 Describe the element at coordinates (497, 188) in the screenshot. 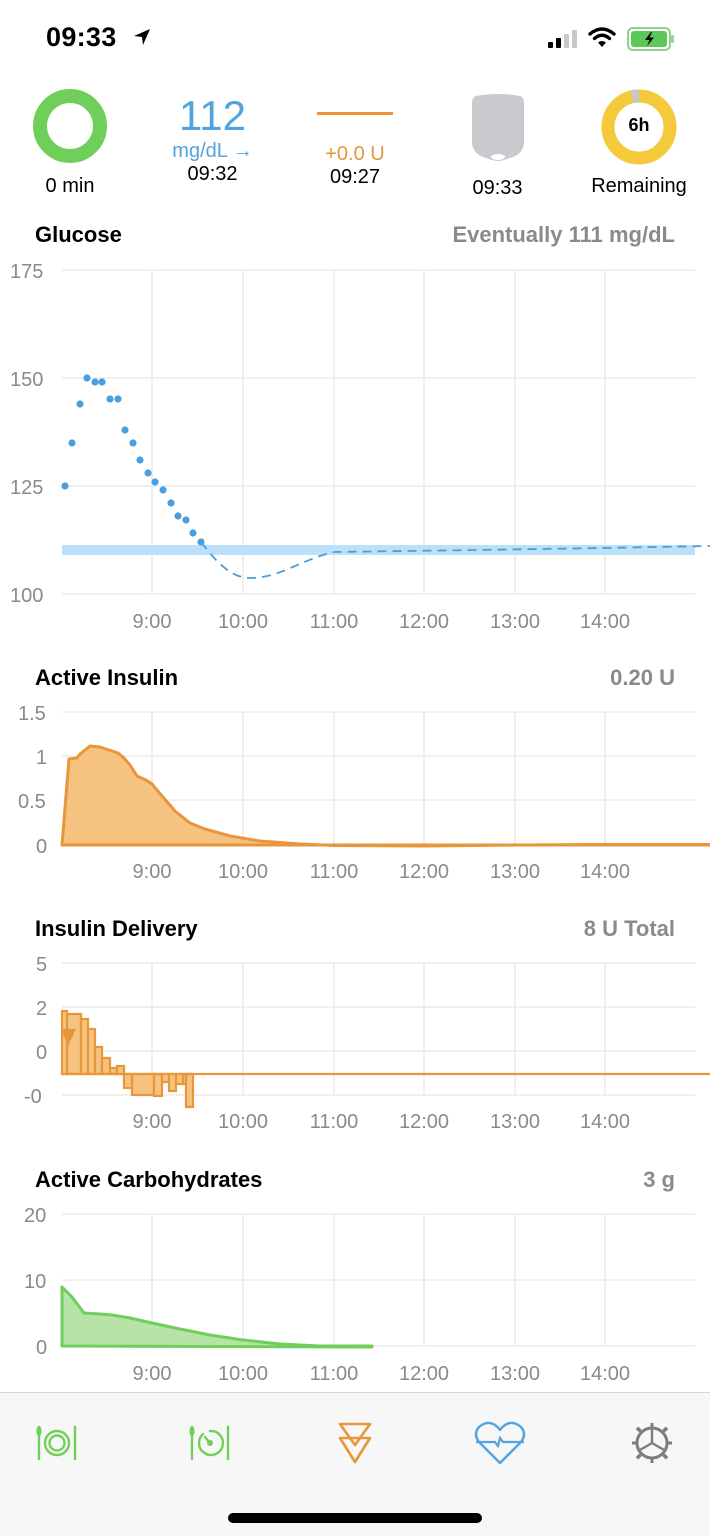

I see `pump-time: 09:33` at that location.